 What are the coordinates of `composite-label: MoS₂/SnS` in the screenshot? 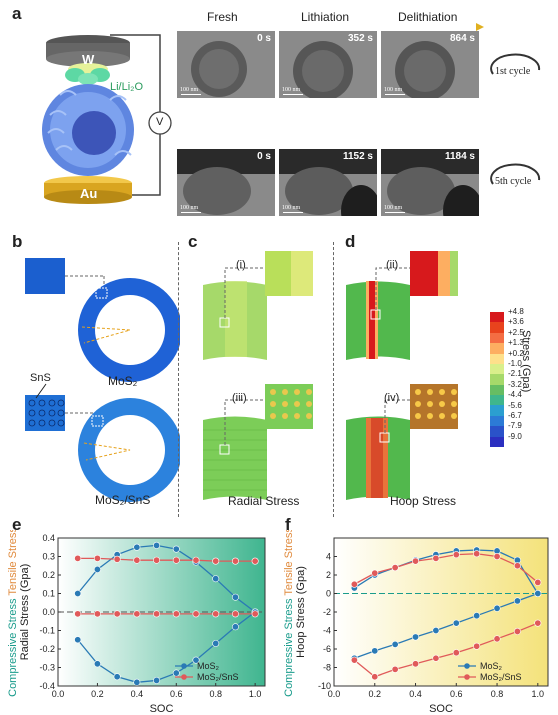 It's located at (123, 500).